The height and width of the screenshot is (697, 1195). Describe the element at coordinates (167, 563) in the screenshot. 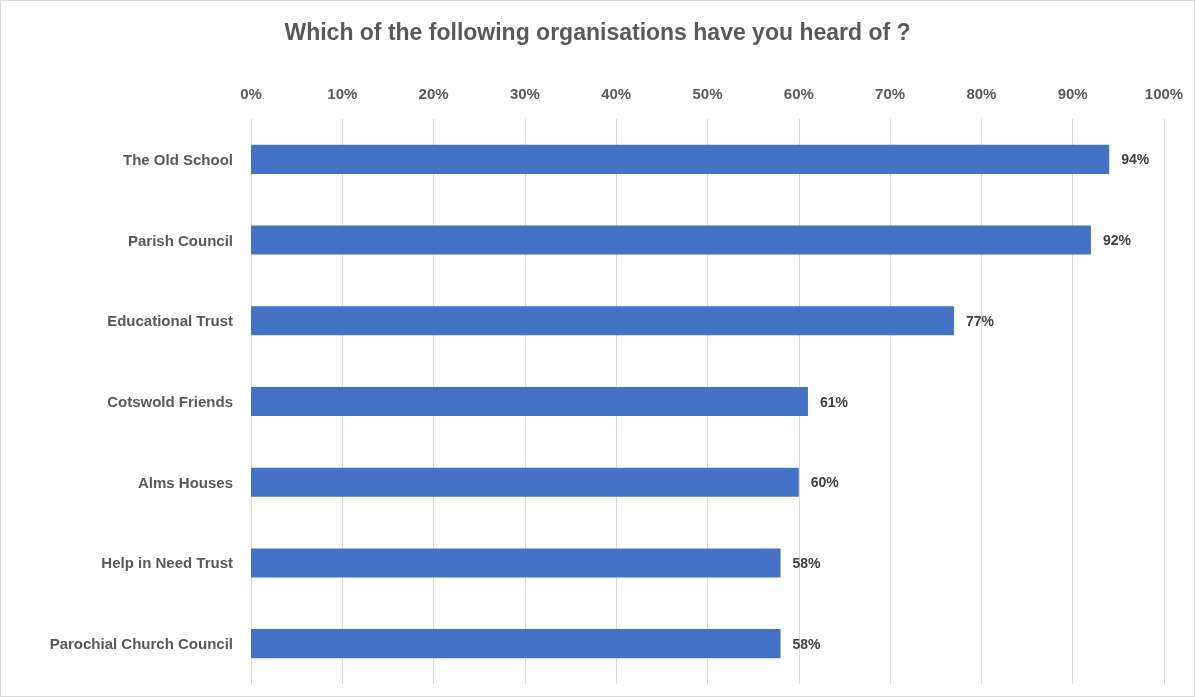

I see `y-tick-label: Help in Need Trust` at that location.